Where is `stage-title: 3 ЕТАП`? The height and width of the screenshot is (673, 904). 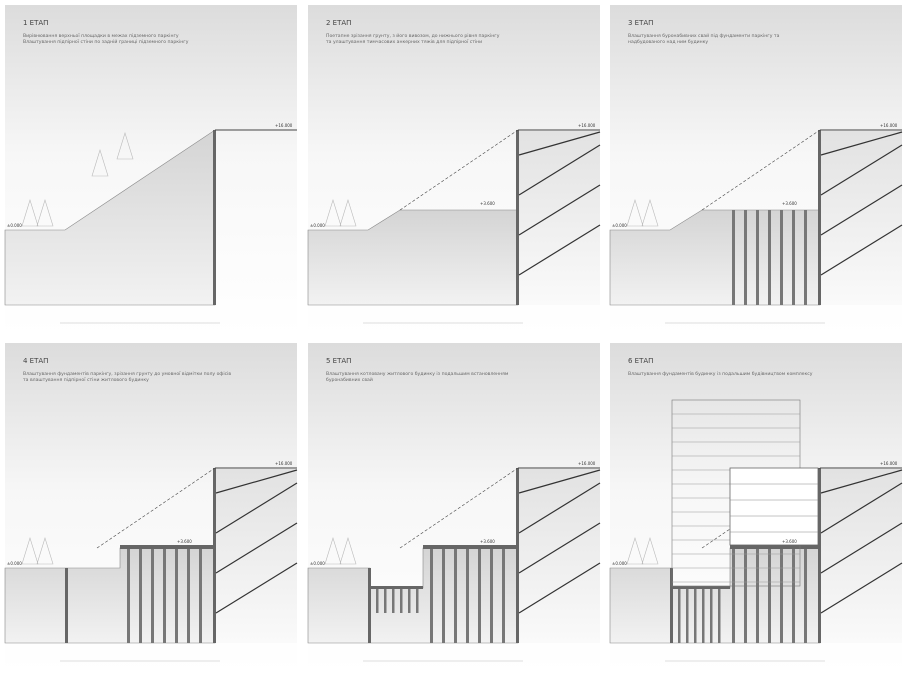 stage-title: 3 ЕТАП is located at coordinates (640, 23).